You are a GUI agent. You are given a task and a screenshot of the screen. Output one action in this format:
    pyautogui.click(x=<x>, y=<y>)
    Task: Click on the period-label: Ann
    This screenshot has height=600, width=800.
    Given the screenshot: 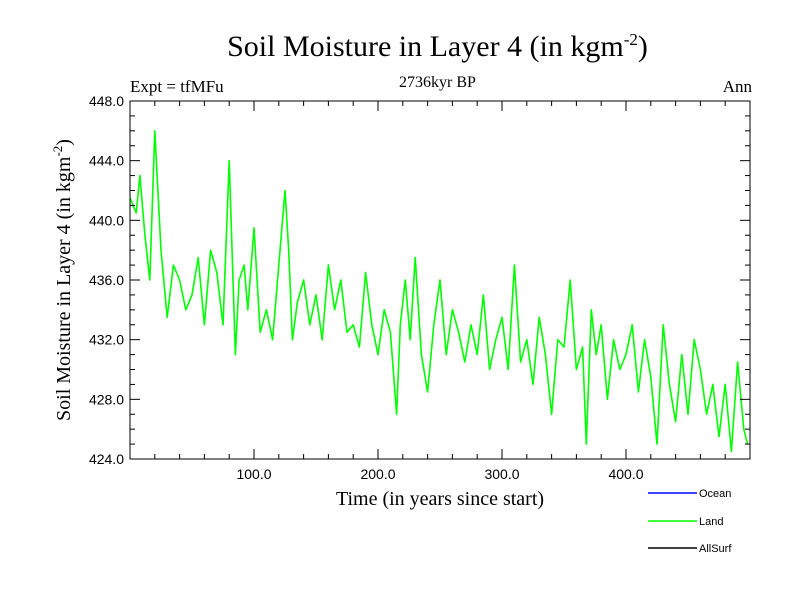 What is the action you would take?
    pyautogui.click(x=737, y=86)
    